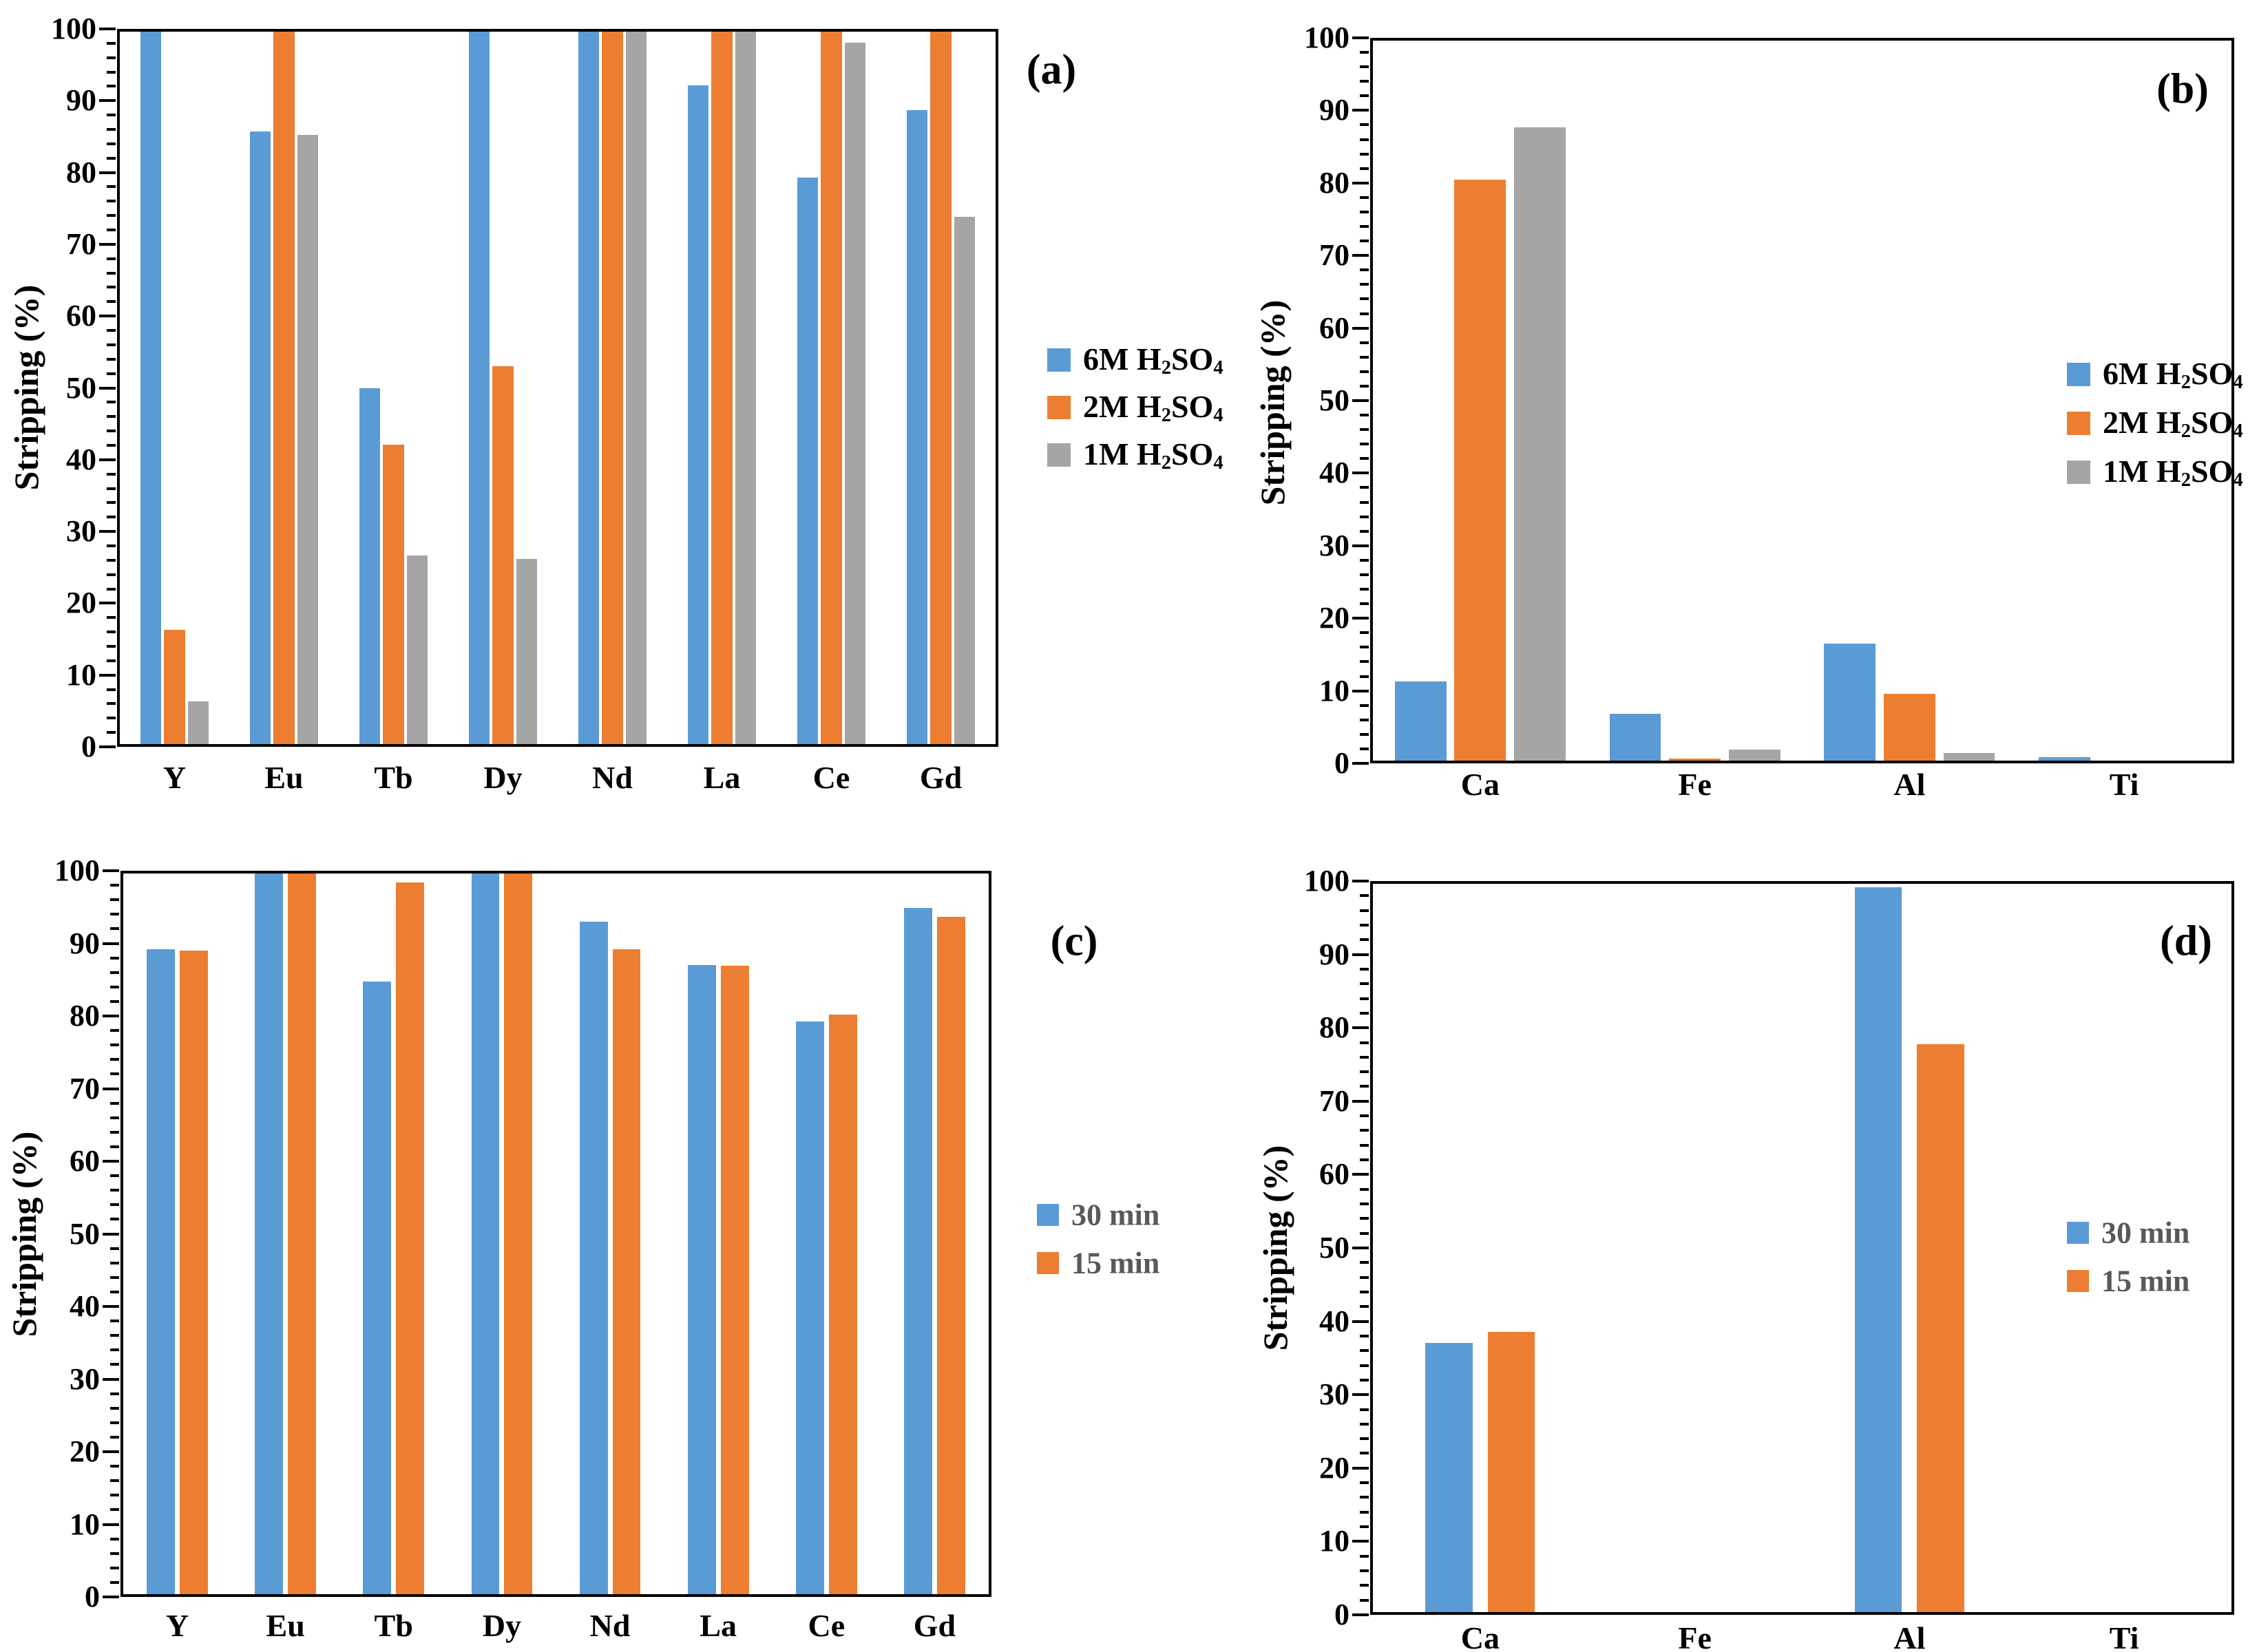 Image resolution: width=2248 pixels, height=1652 pixels. I want to click on y-tick-label-d-70: 70, so click(1334, 1101).